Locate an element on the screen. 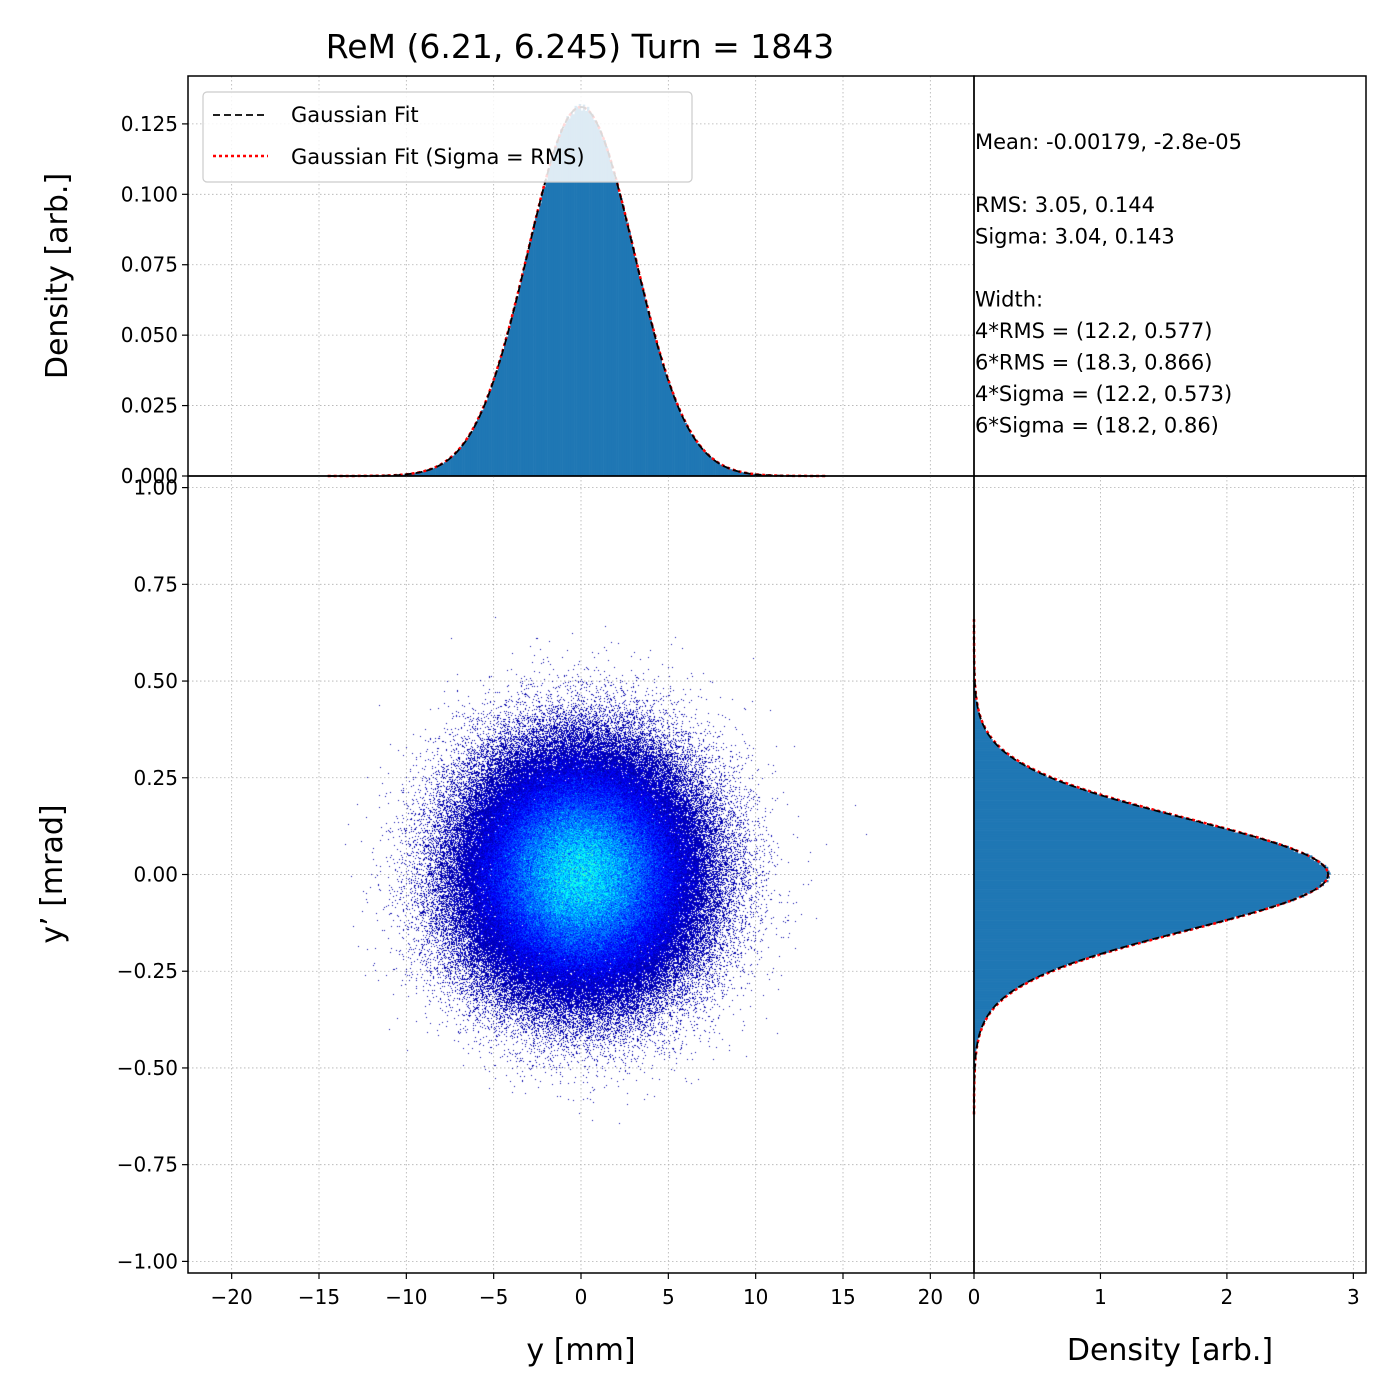 The height and width of the screenshot is (1400, 1400). x-axis-label: y [mm] is located at coordinates (580, 1350).